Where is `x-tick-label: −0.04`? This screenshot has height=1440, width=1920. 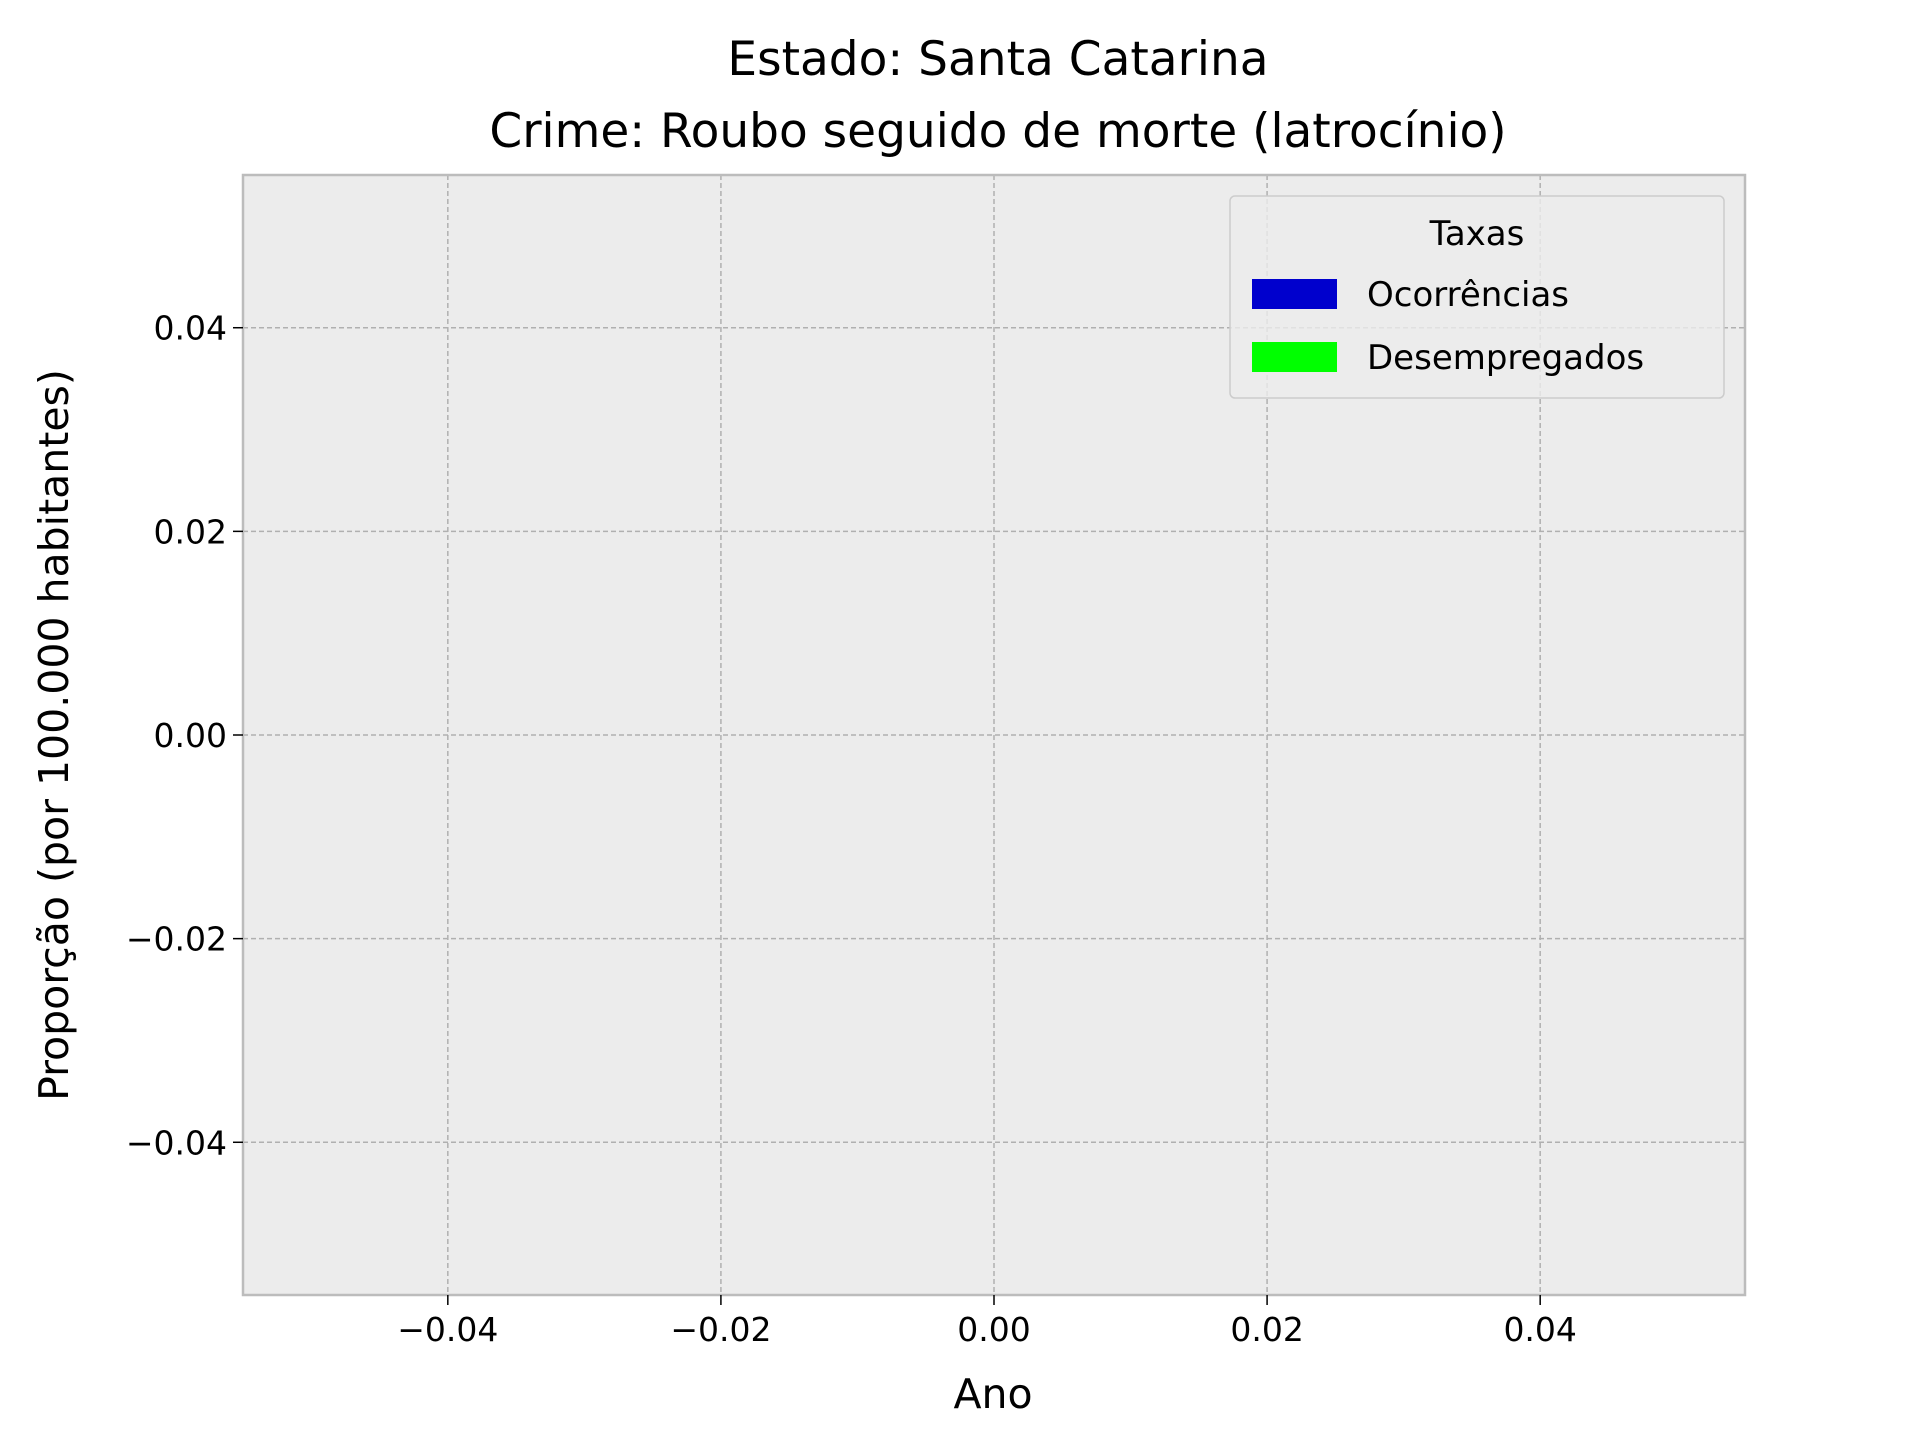 x-tick-label: −0.04 is located at coordinates (447, 1329).